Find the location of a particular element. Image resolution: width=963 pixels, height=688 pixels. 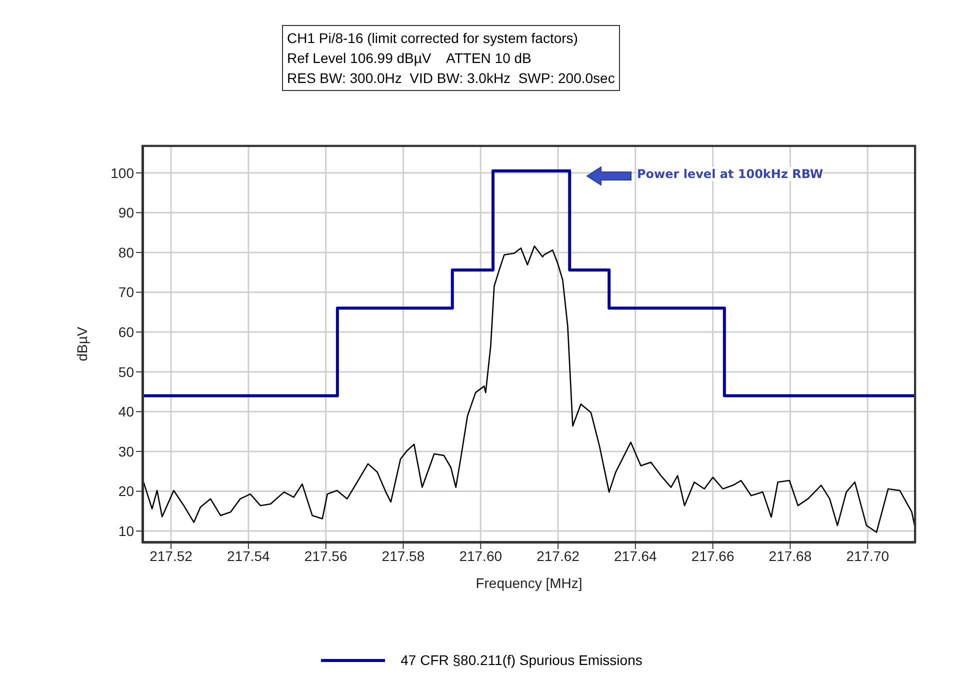

x-tick-label: 217.54 is located at coordinates (248, 556).